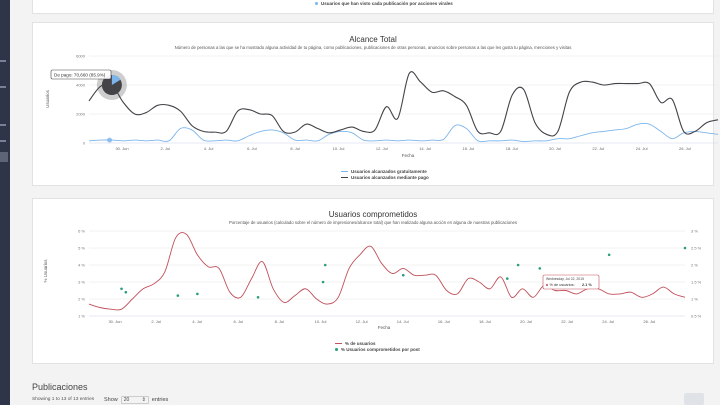  What do you see at coordinates (239, 321) in the screenshot?
I see `eng-x-tick: 6. Jul` at bounding box center [239, 321].